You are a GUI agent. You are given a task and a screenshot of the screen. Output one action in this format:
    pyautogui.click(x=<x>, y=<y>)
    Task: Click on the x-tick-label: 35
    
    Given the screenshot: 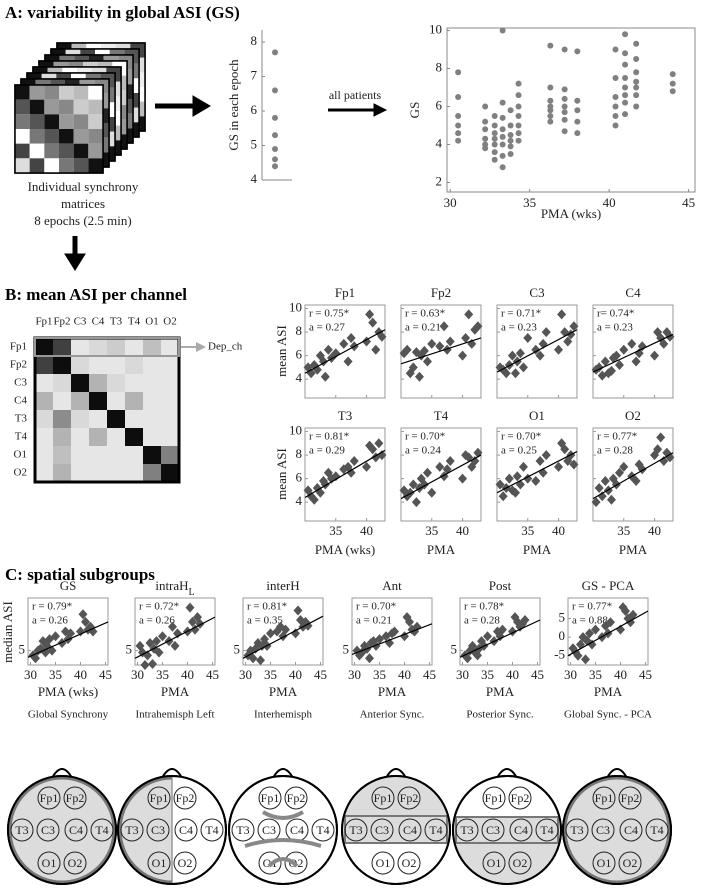 What is the action you would take?
    pyautogui.click(x=529, y=202)
    